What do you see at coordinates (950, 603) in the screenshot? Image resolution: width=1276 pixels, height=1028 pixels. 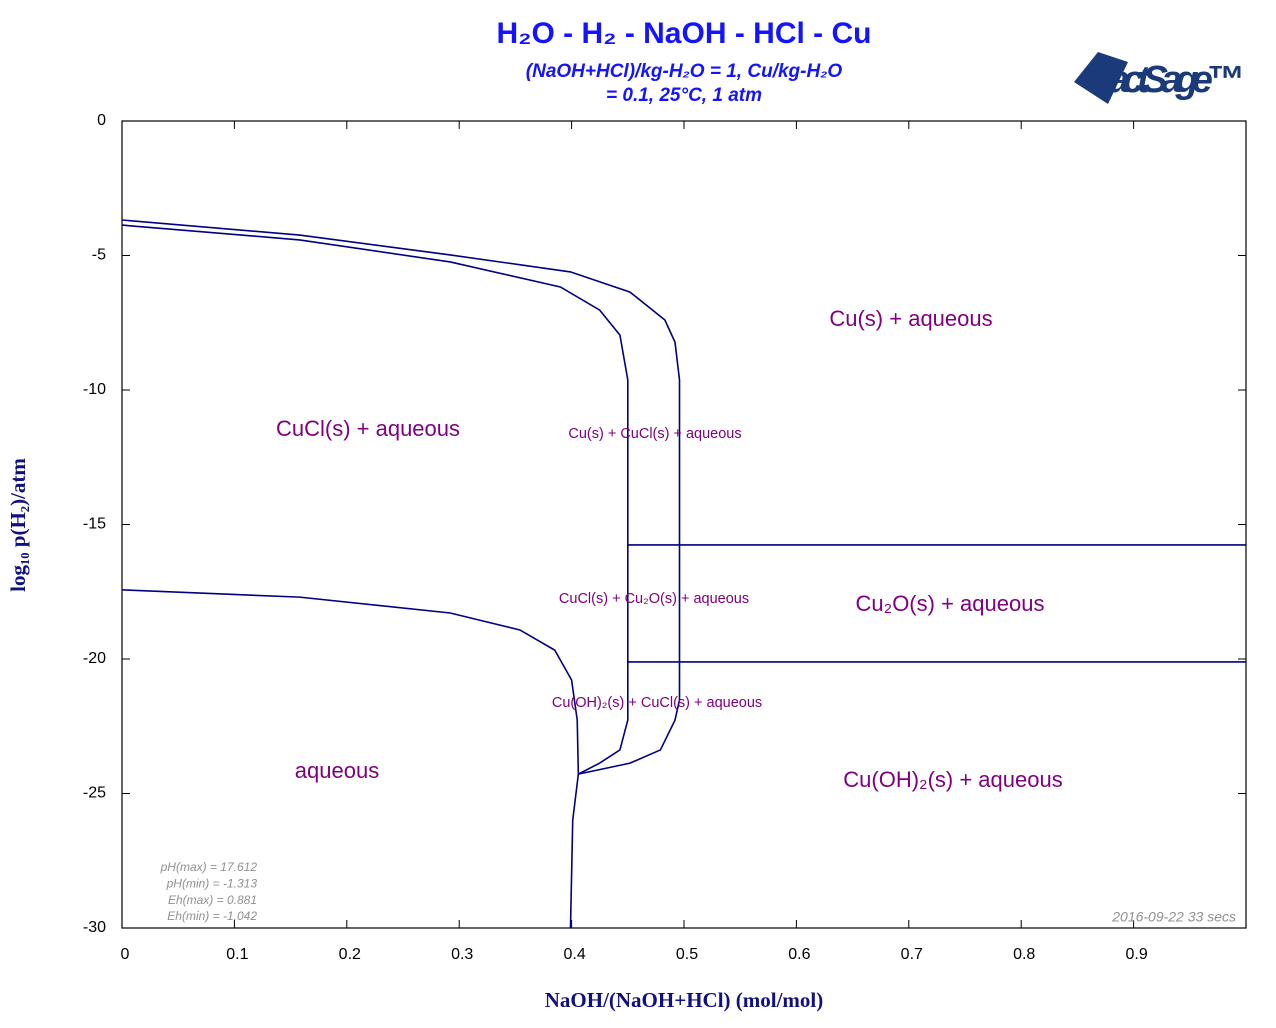 I see `region-label: Cu₂O(s) + aqueous` at bounding box center [950, 603].